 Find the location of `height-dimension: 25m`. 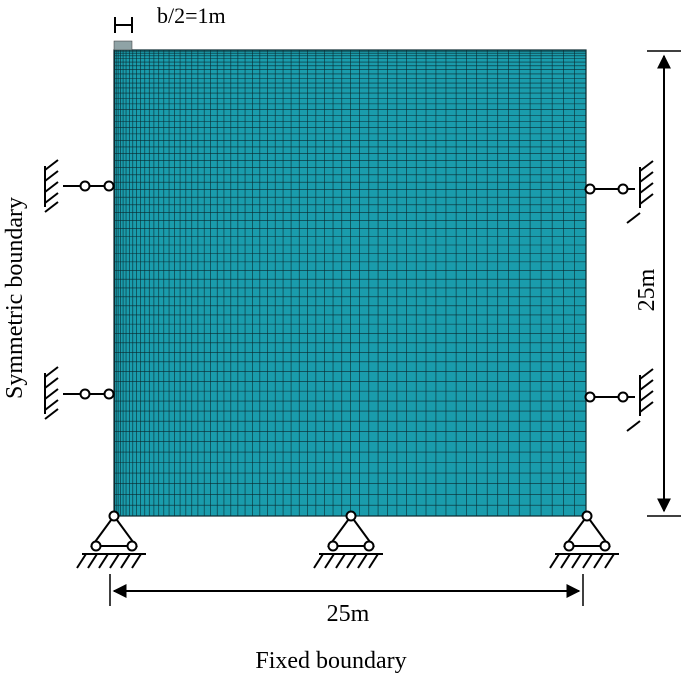

height-dimension: 25m is located at coordinates (657, 283).